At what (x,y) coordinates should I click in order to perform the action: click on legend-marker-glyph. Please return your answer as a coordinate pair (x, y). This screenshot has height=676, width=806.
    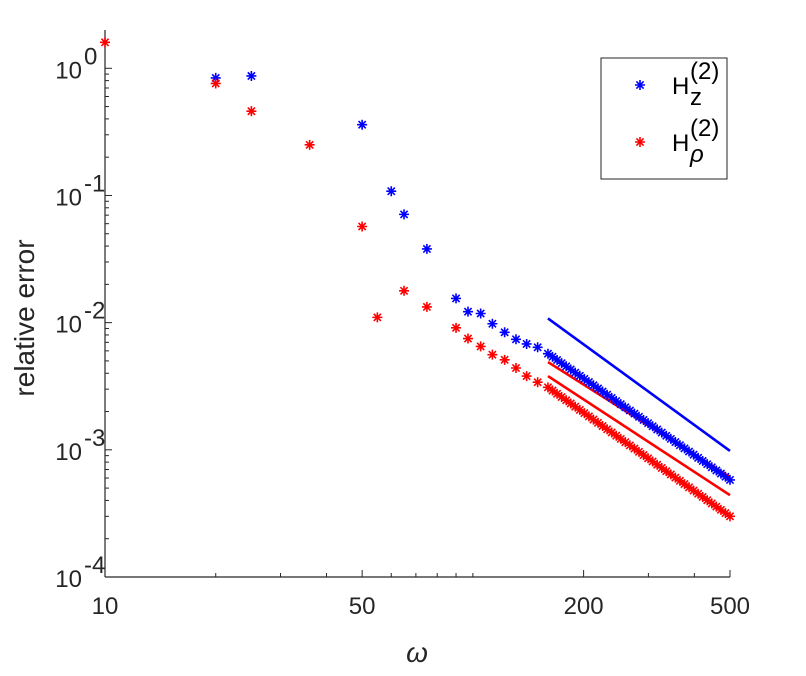
    Looking at the image, I should click on (640, 85).